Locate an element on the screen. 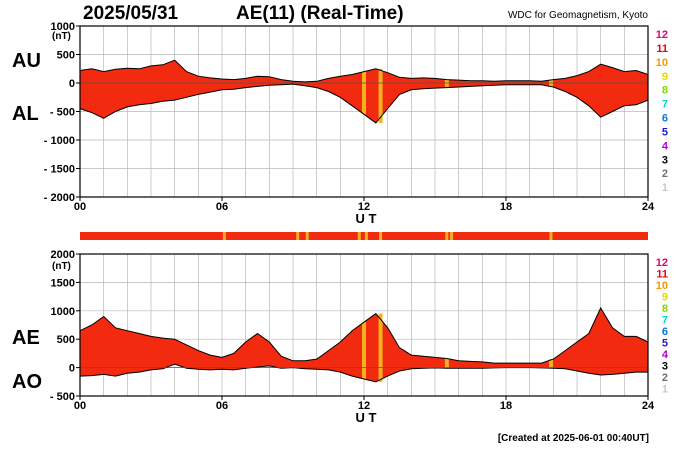 This screenshot has height=450, width=700. chart-title: AE(11) (Real-Time) is located at coordinates (320, 13).